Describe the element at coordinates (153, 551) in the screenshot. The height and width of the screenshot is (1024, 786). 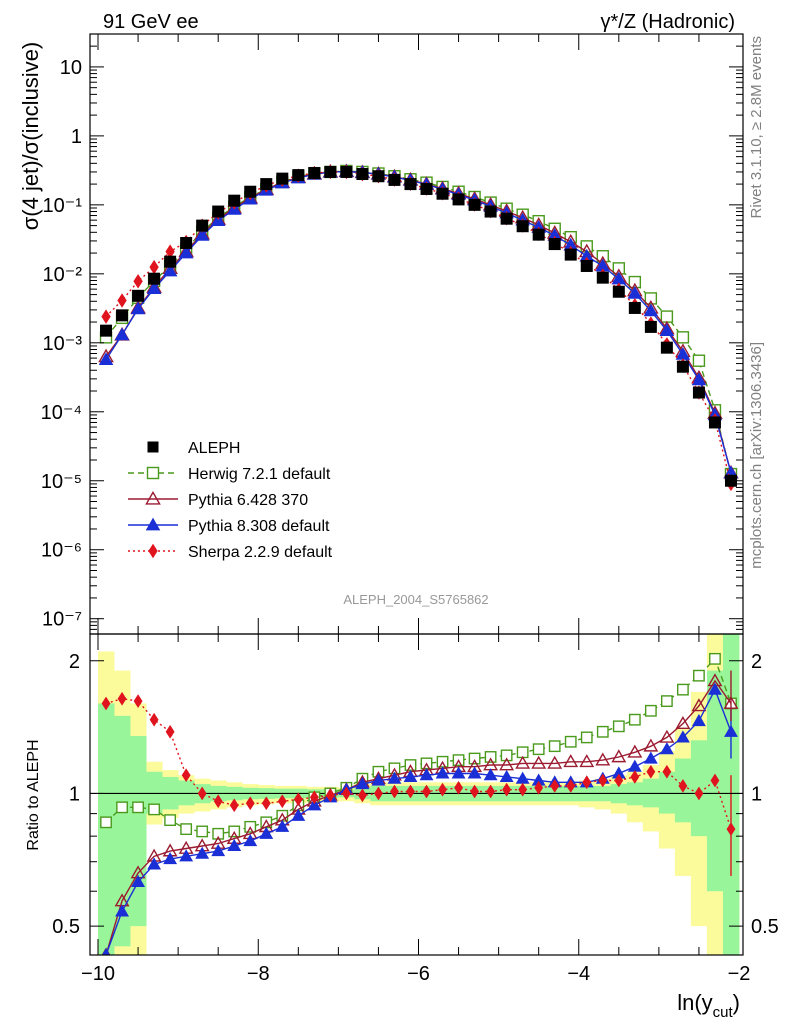
I see `legend-marker-sherpa` at that location.